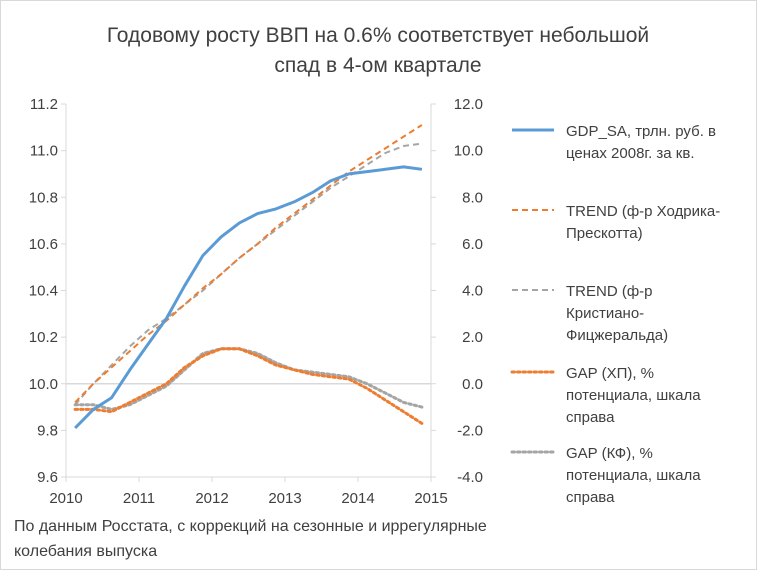 The width and height of the screenshot is (757, 570). Describe the element at coordinates (633, 475) in the screenshot. I see `legend-label-5: потенциала, шкала` at that location.